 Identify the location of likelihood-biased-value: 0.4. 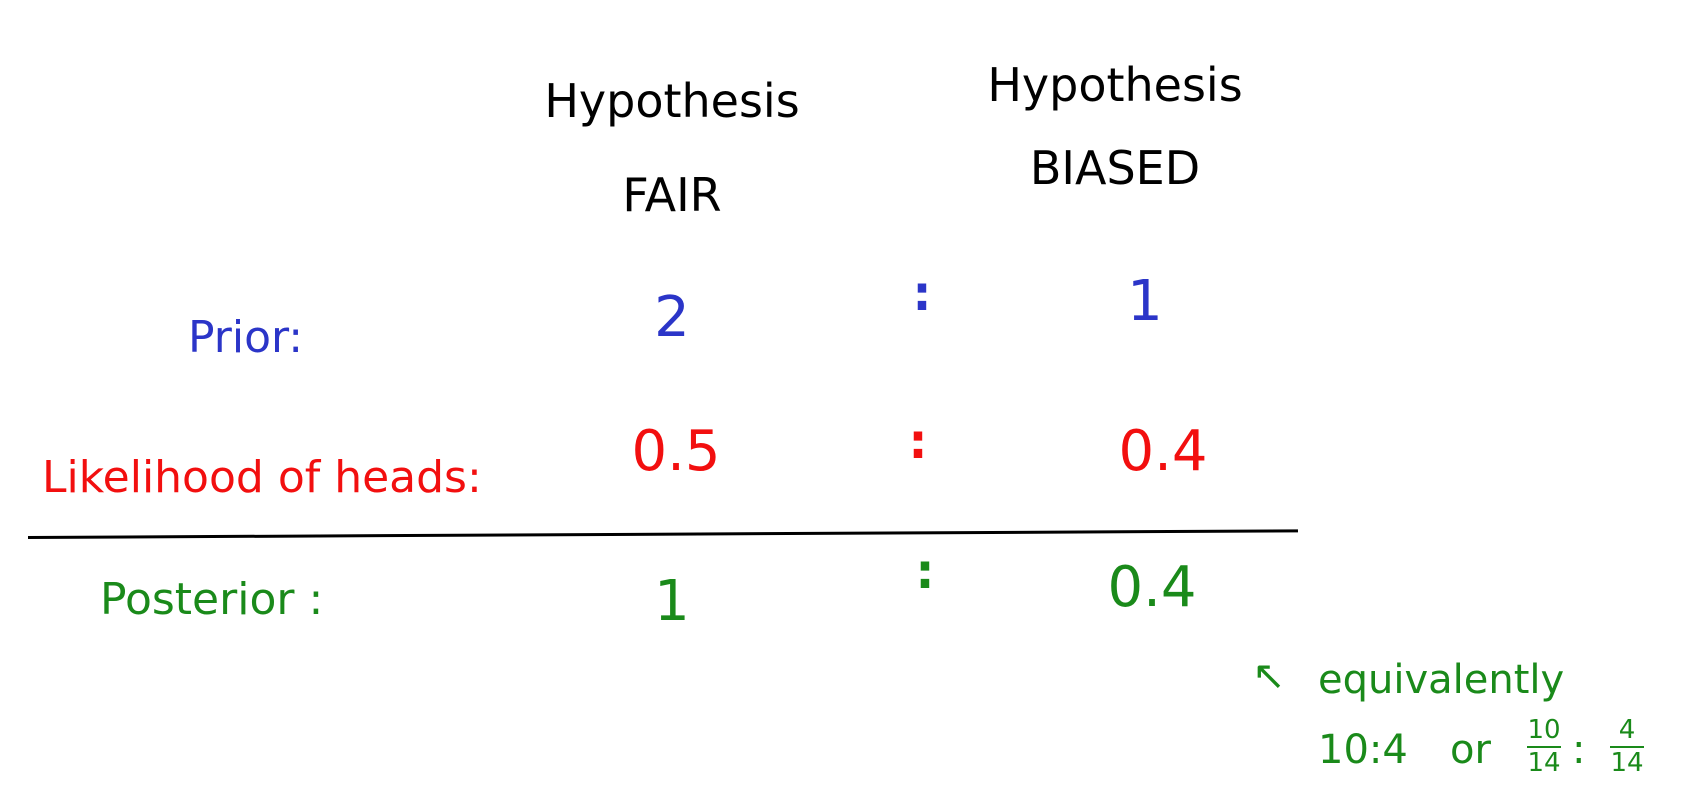
(1163, 451).